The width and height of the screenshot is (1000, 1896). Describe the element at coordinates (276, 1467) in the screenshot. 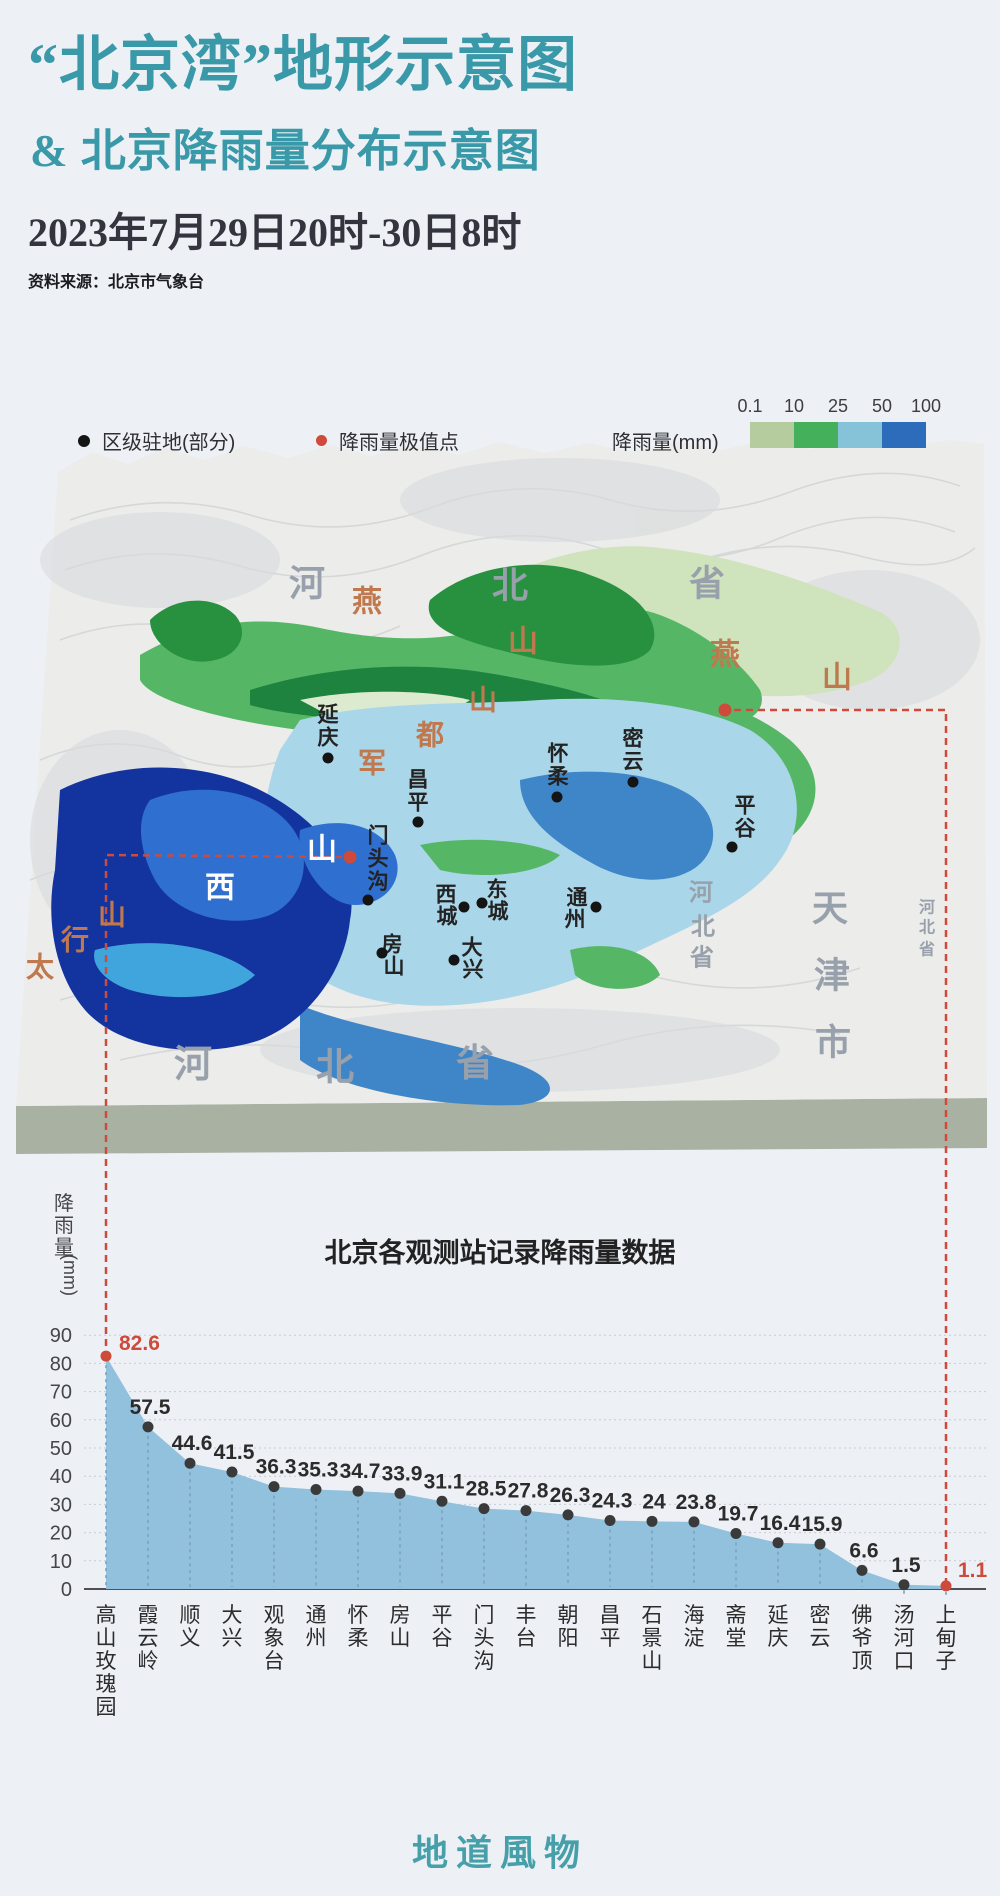

I see `value-label: 36.3` at that location.